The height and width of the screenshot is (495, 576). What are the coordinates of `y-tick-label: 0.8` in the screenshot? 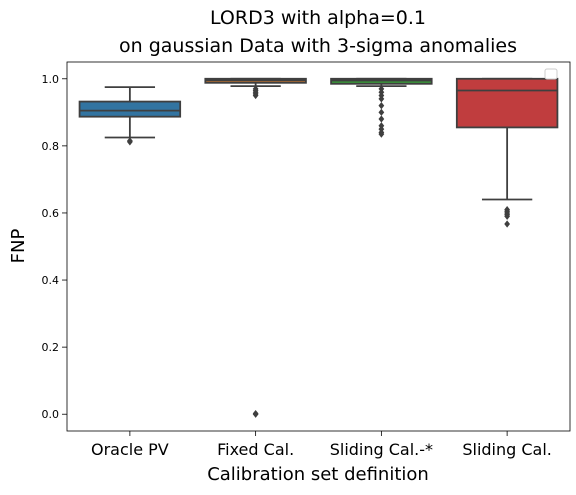 It's located at (51, 146).